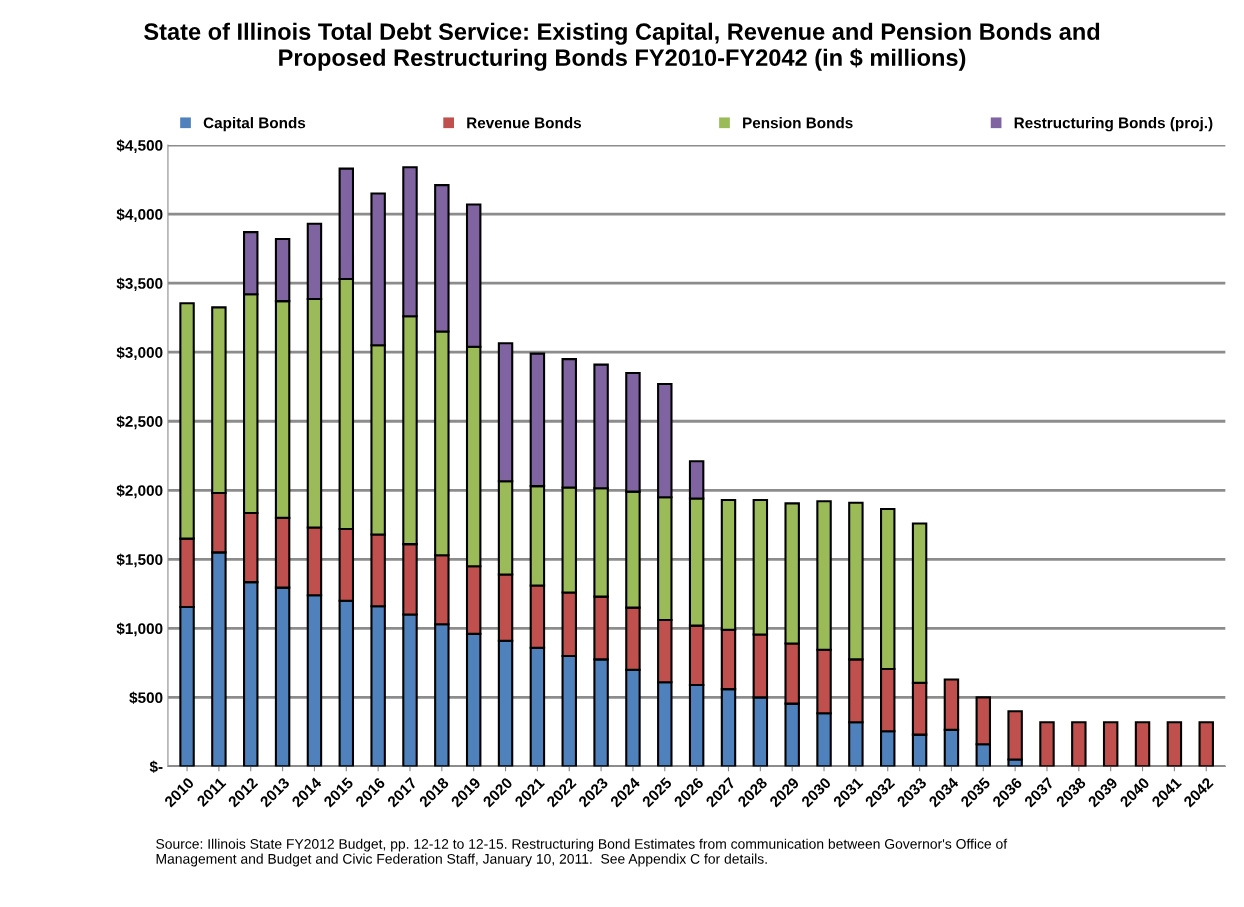 The height and width of the screenshot is (907, 1244). What do you see at coordinates (1113, 124) in the screenshot?
I see `legend-label: Restructuring Bonds (proj.)` at bounding box center [1113, 124].